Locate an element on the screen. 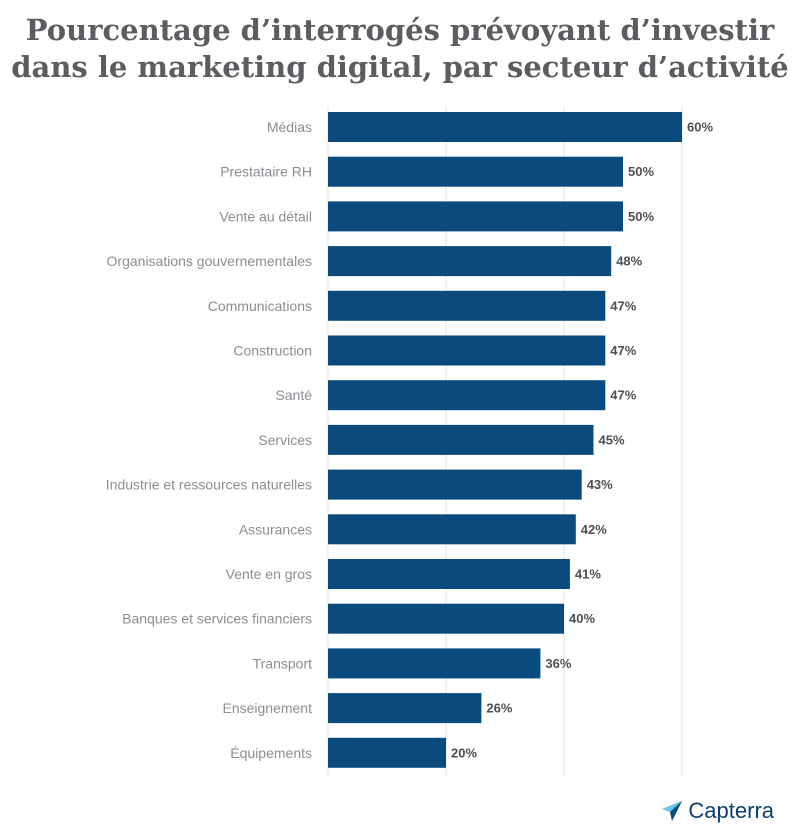 The image size is (800, 840). category-label: Assurances is located at coordinates (275, 529).